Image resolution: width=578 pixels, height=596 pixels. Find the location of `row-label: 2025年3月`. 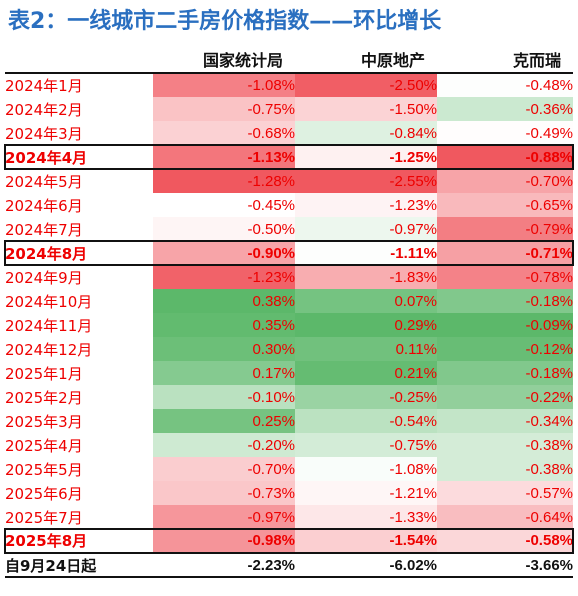

row-label: 2025年3月 is located at coordinates (44, 421).